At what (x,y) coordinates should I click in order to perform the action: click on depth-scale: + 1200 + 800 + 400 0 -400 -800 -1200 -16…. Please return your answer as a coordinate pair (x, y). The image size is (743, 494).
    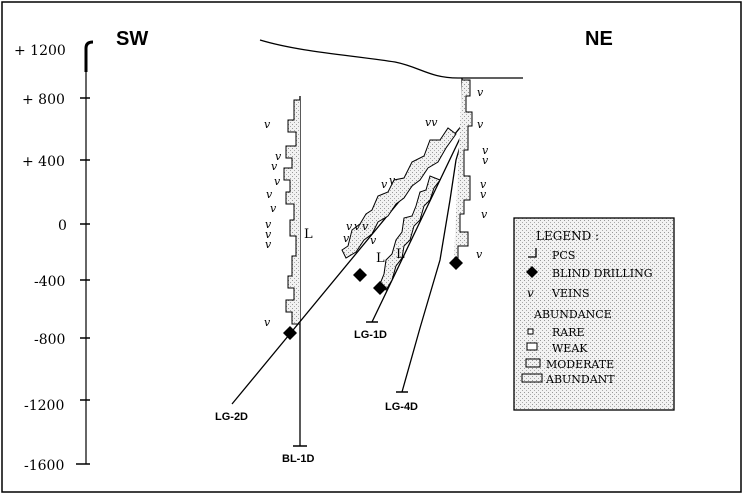
    Looking at the image, I should click on (54, 257).